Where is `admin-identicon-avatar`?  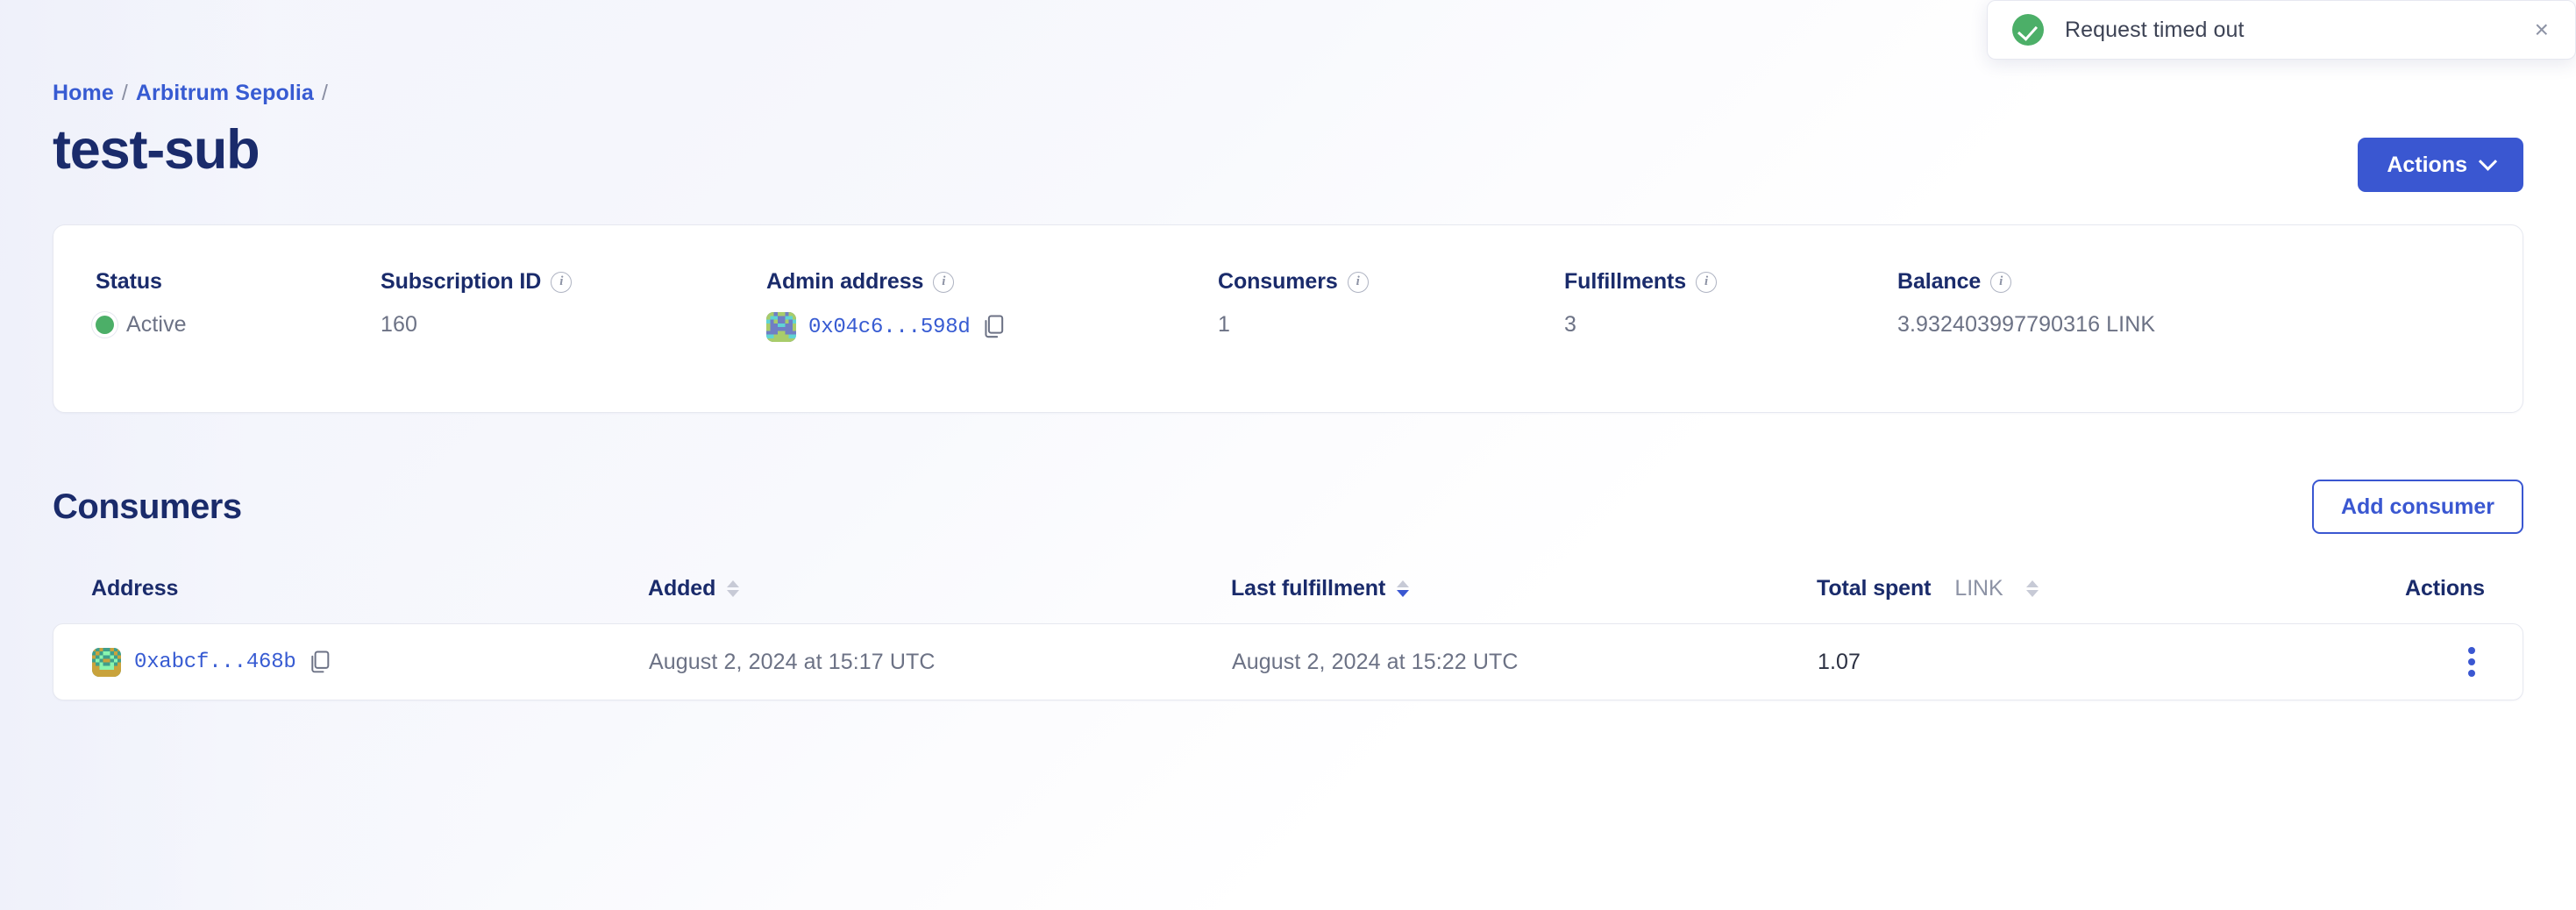
admin-identicon-avatar is located at coordinates (781, 327).